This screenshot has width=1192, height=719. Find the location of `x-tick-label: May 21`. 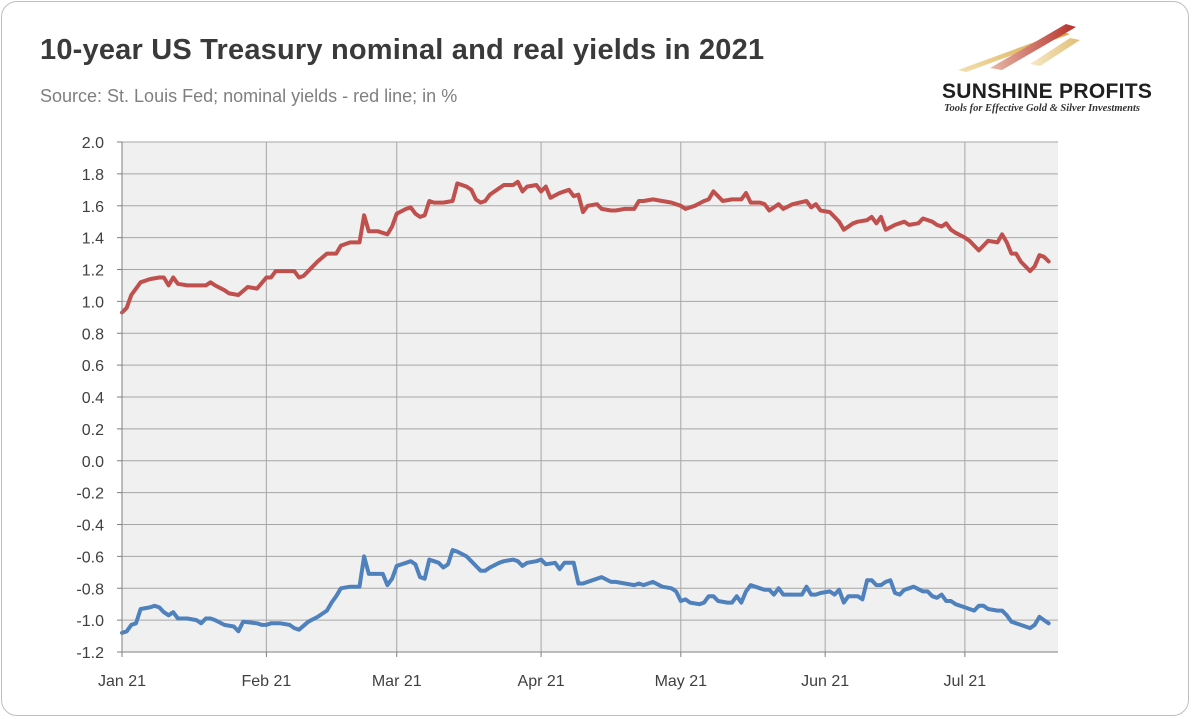

x-tick-label: May 21 is located at coordinates (681, 681).